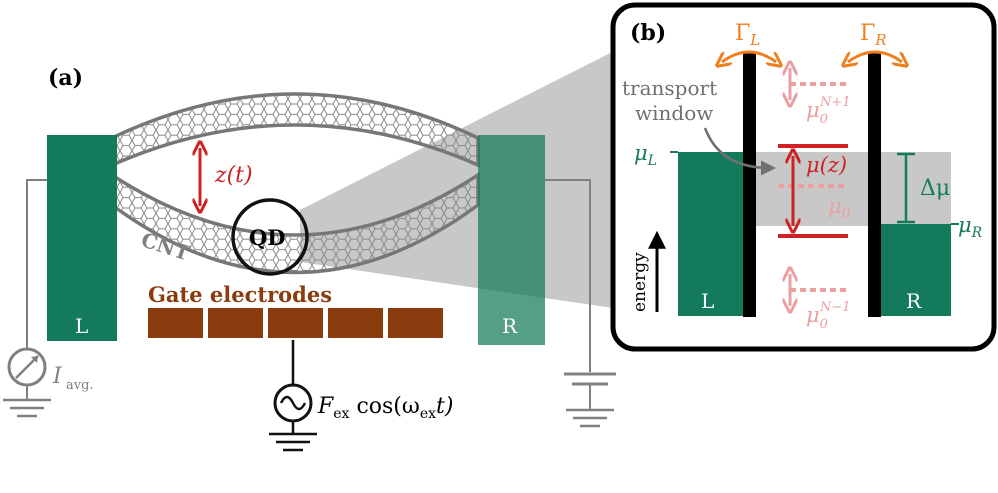 This screenshot has width=998, height=493. Describe the element at coordinates (970, 227) in the screenshot. I see `mu-right-label: μR` at that location.